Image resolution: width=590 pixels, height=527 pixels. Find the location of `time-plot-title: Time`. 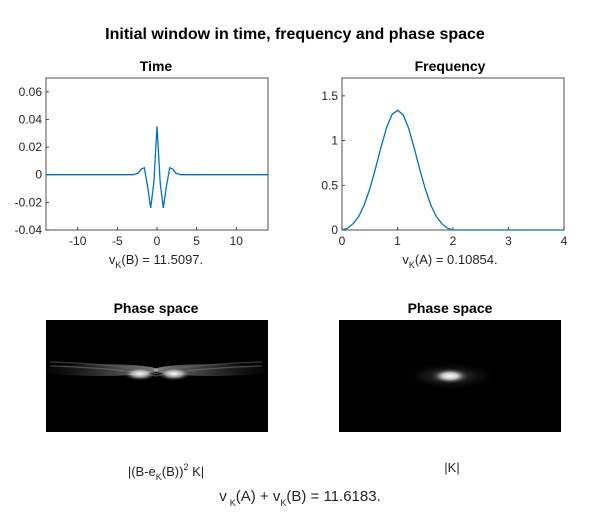

time-plot-title: Time is located at coordinates (156, 66).